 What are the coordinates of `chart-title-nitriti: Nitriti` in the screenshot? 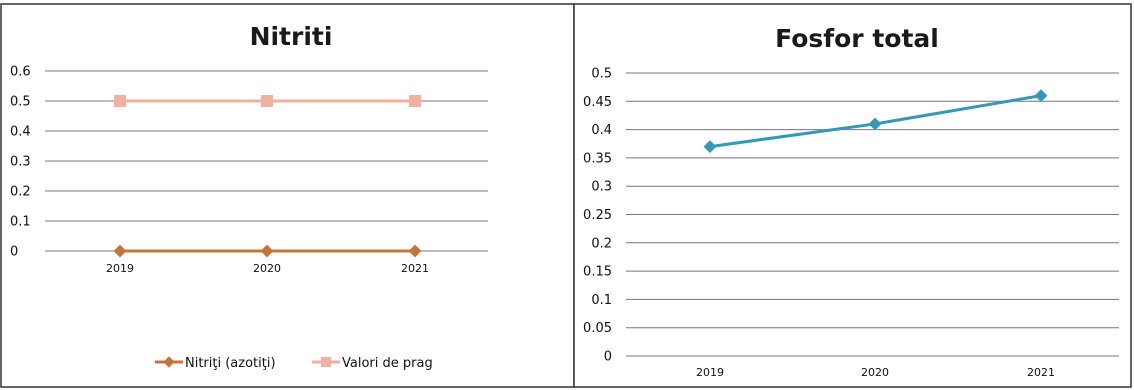 It's located at (291, 36).